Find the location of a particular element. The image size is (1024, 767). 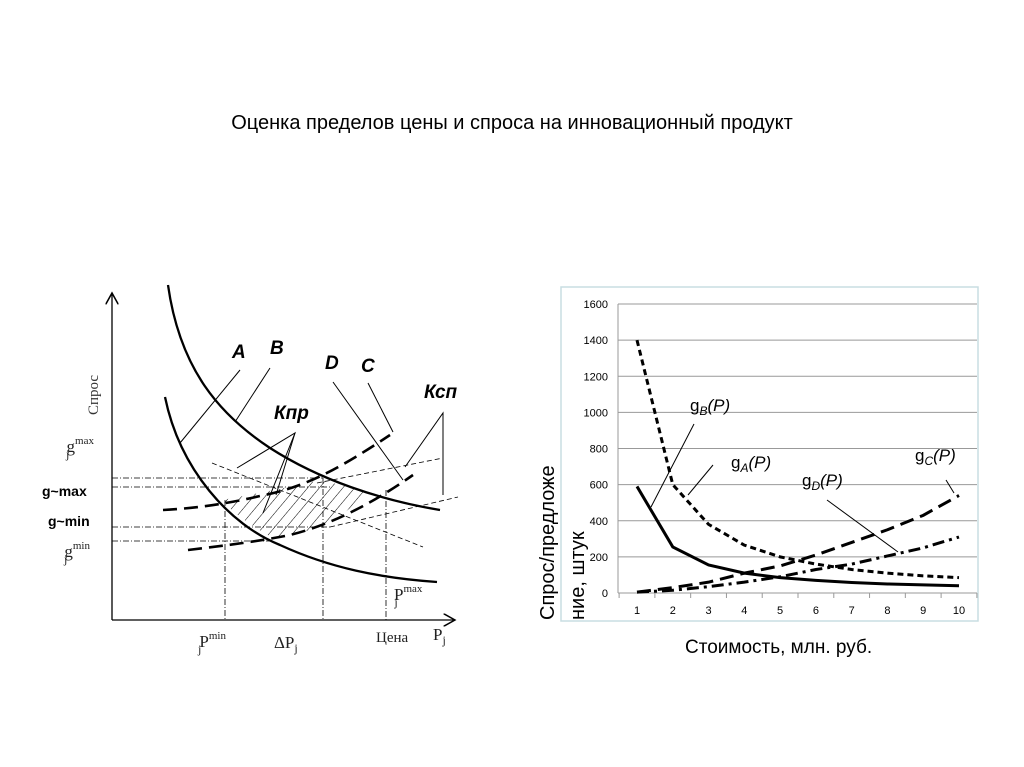

label-C: C is located at coordinates (368, 366).